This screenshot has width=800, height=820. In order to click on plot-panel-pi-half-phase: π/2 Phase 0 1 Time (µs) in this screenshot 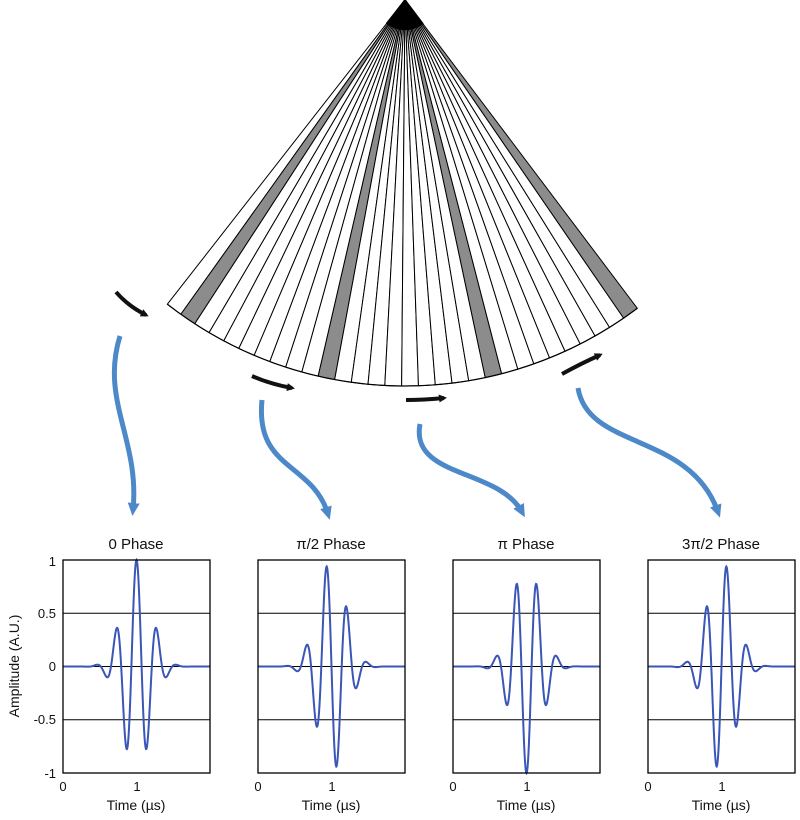, I will do `click(330, 674)`.